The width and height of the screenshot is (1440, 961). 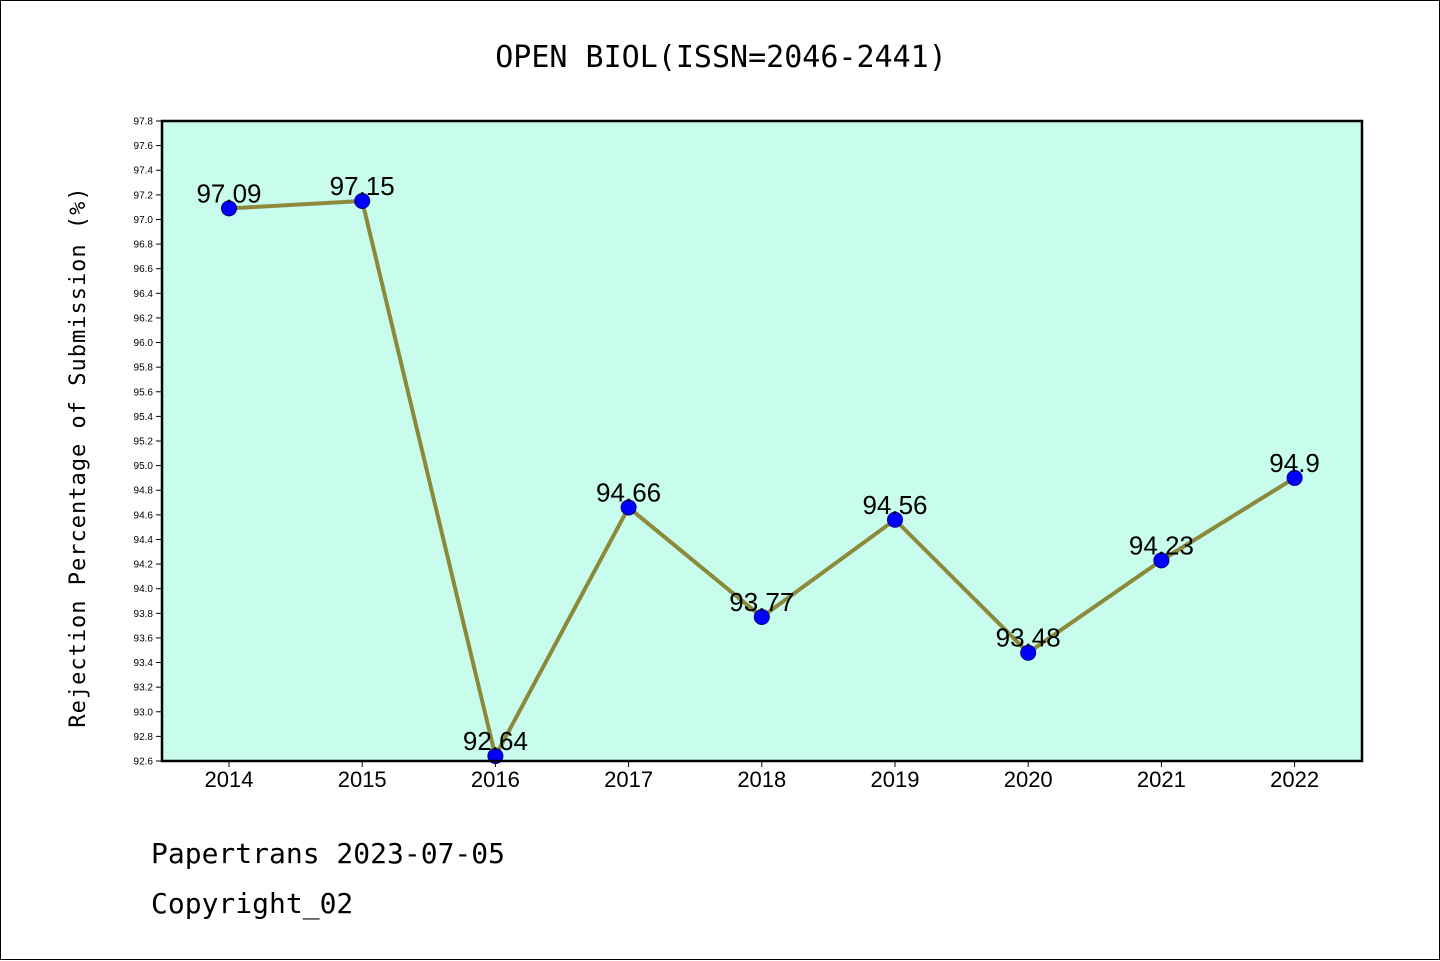 I want to click on y-tick-label: 93.8, so click(x=144, y=614).